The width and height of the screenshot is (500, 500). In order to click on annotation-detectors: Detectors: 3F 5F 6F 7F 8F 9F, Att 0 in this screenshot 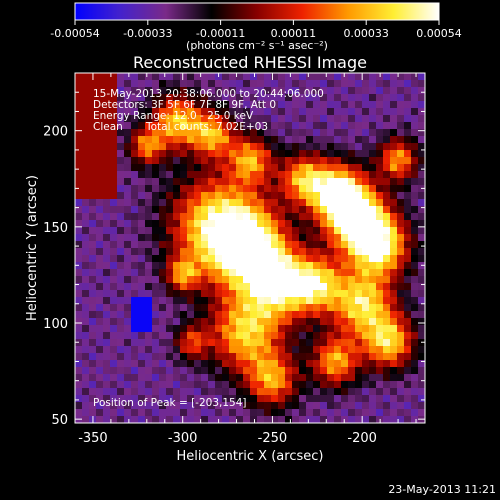, I will do `click(184, 105)`.